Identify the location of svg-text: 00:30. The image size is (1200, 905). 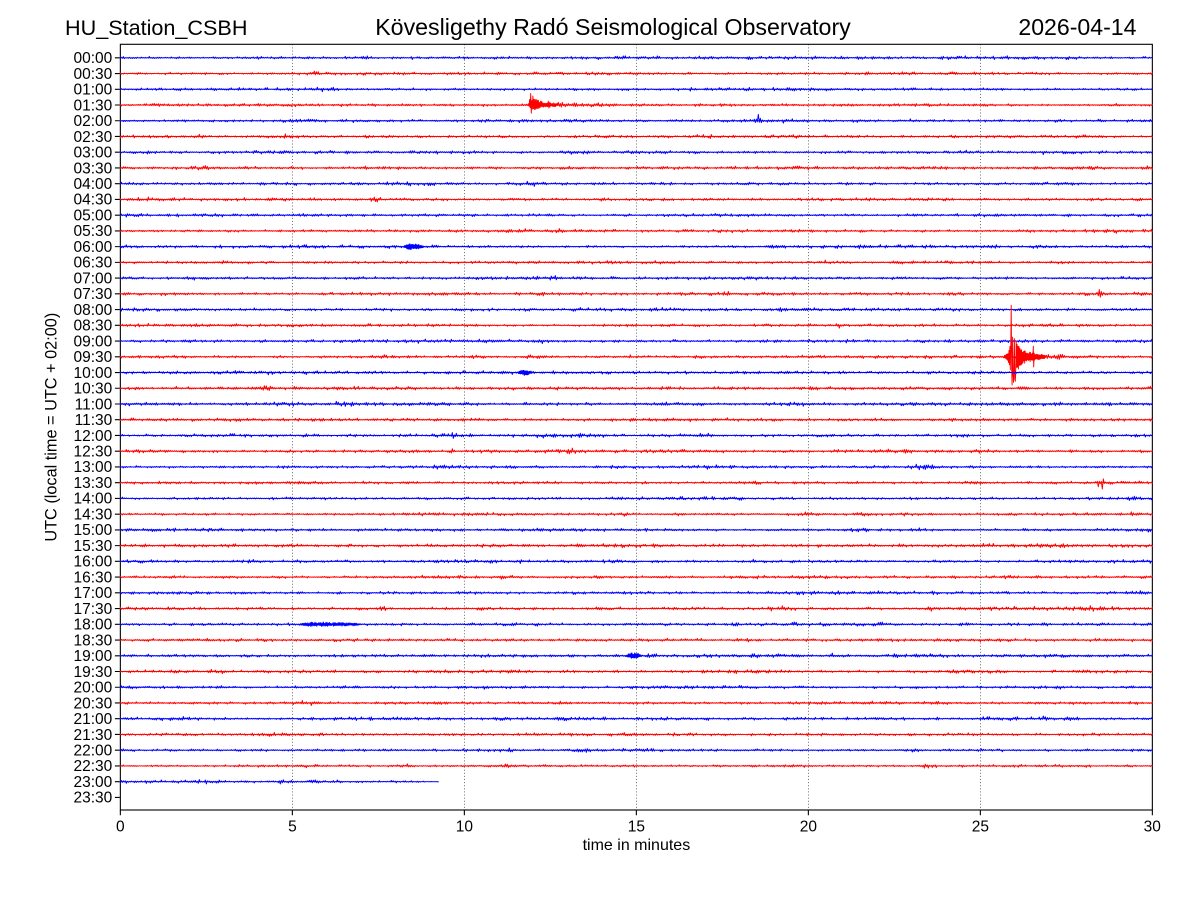
(93, 74).